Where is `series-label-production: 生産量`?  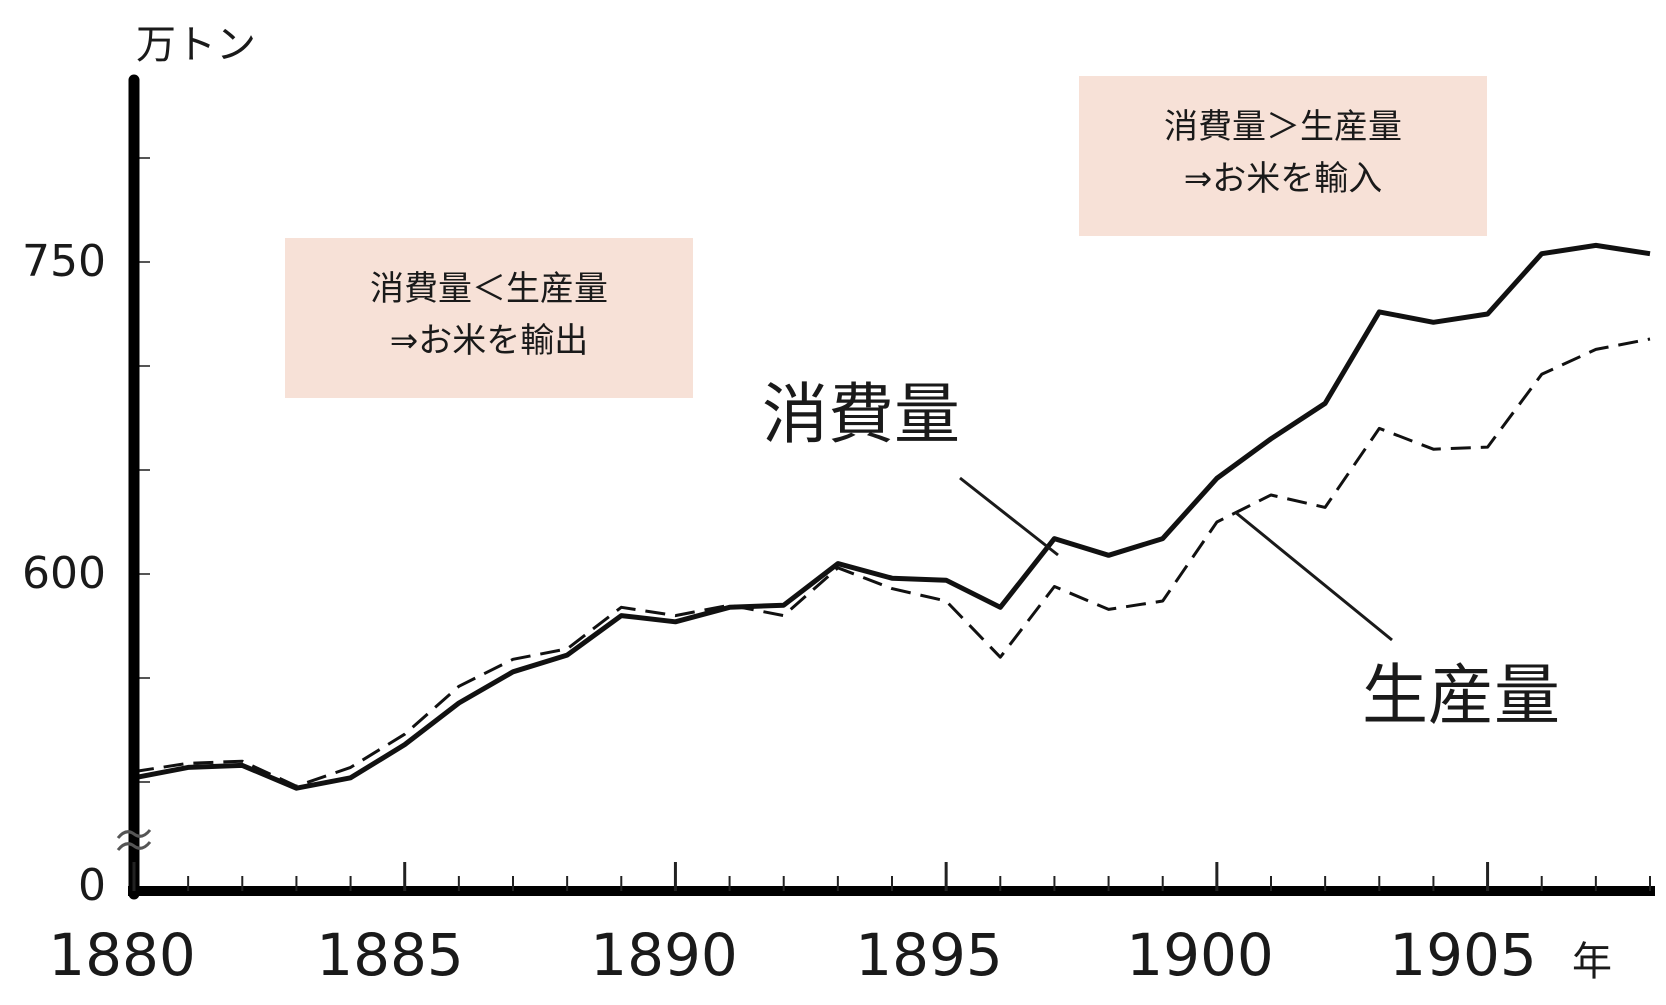 series-label-production: 生産量 is located at coordinates (1461, 695).